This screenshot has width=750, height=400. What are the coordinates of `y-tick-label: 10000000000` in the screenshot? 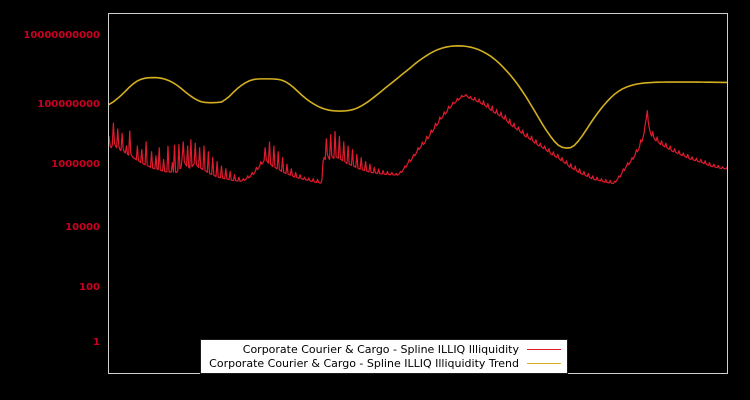 It's located at (61, 35).